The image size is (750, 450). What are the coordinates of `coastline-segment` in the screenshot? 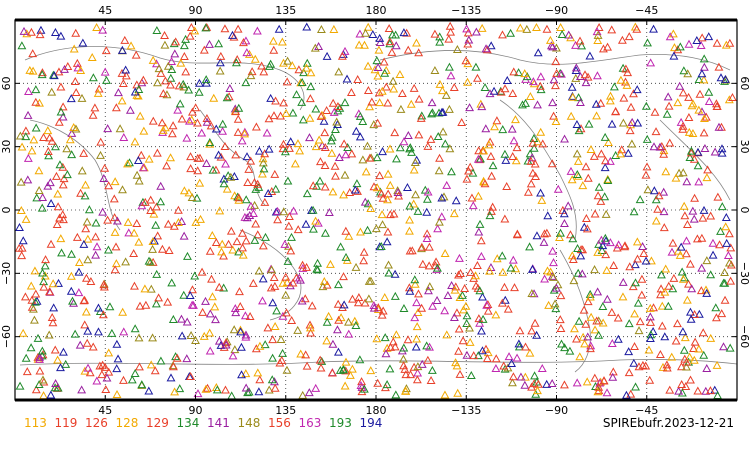 It's located at (695, 160).